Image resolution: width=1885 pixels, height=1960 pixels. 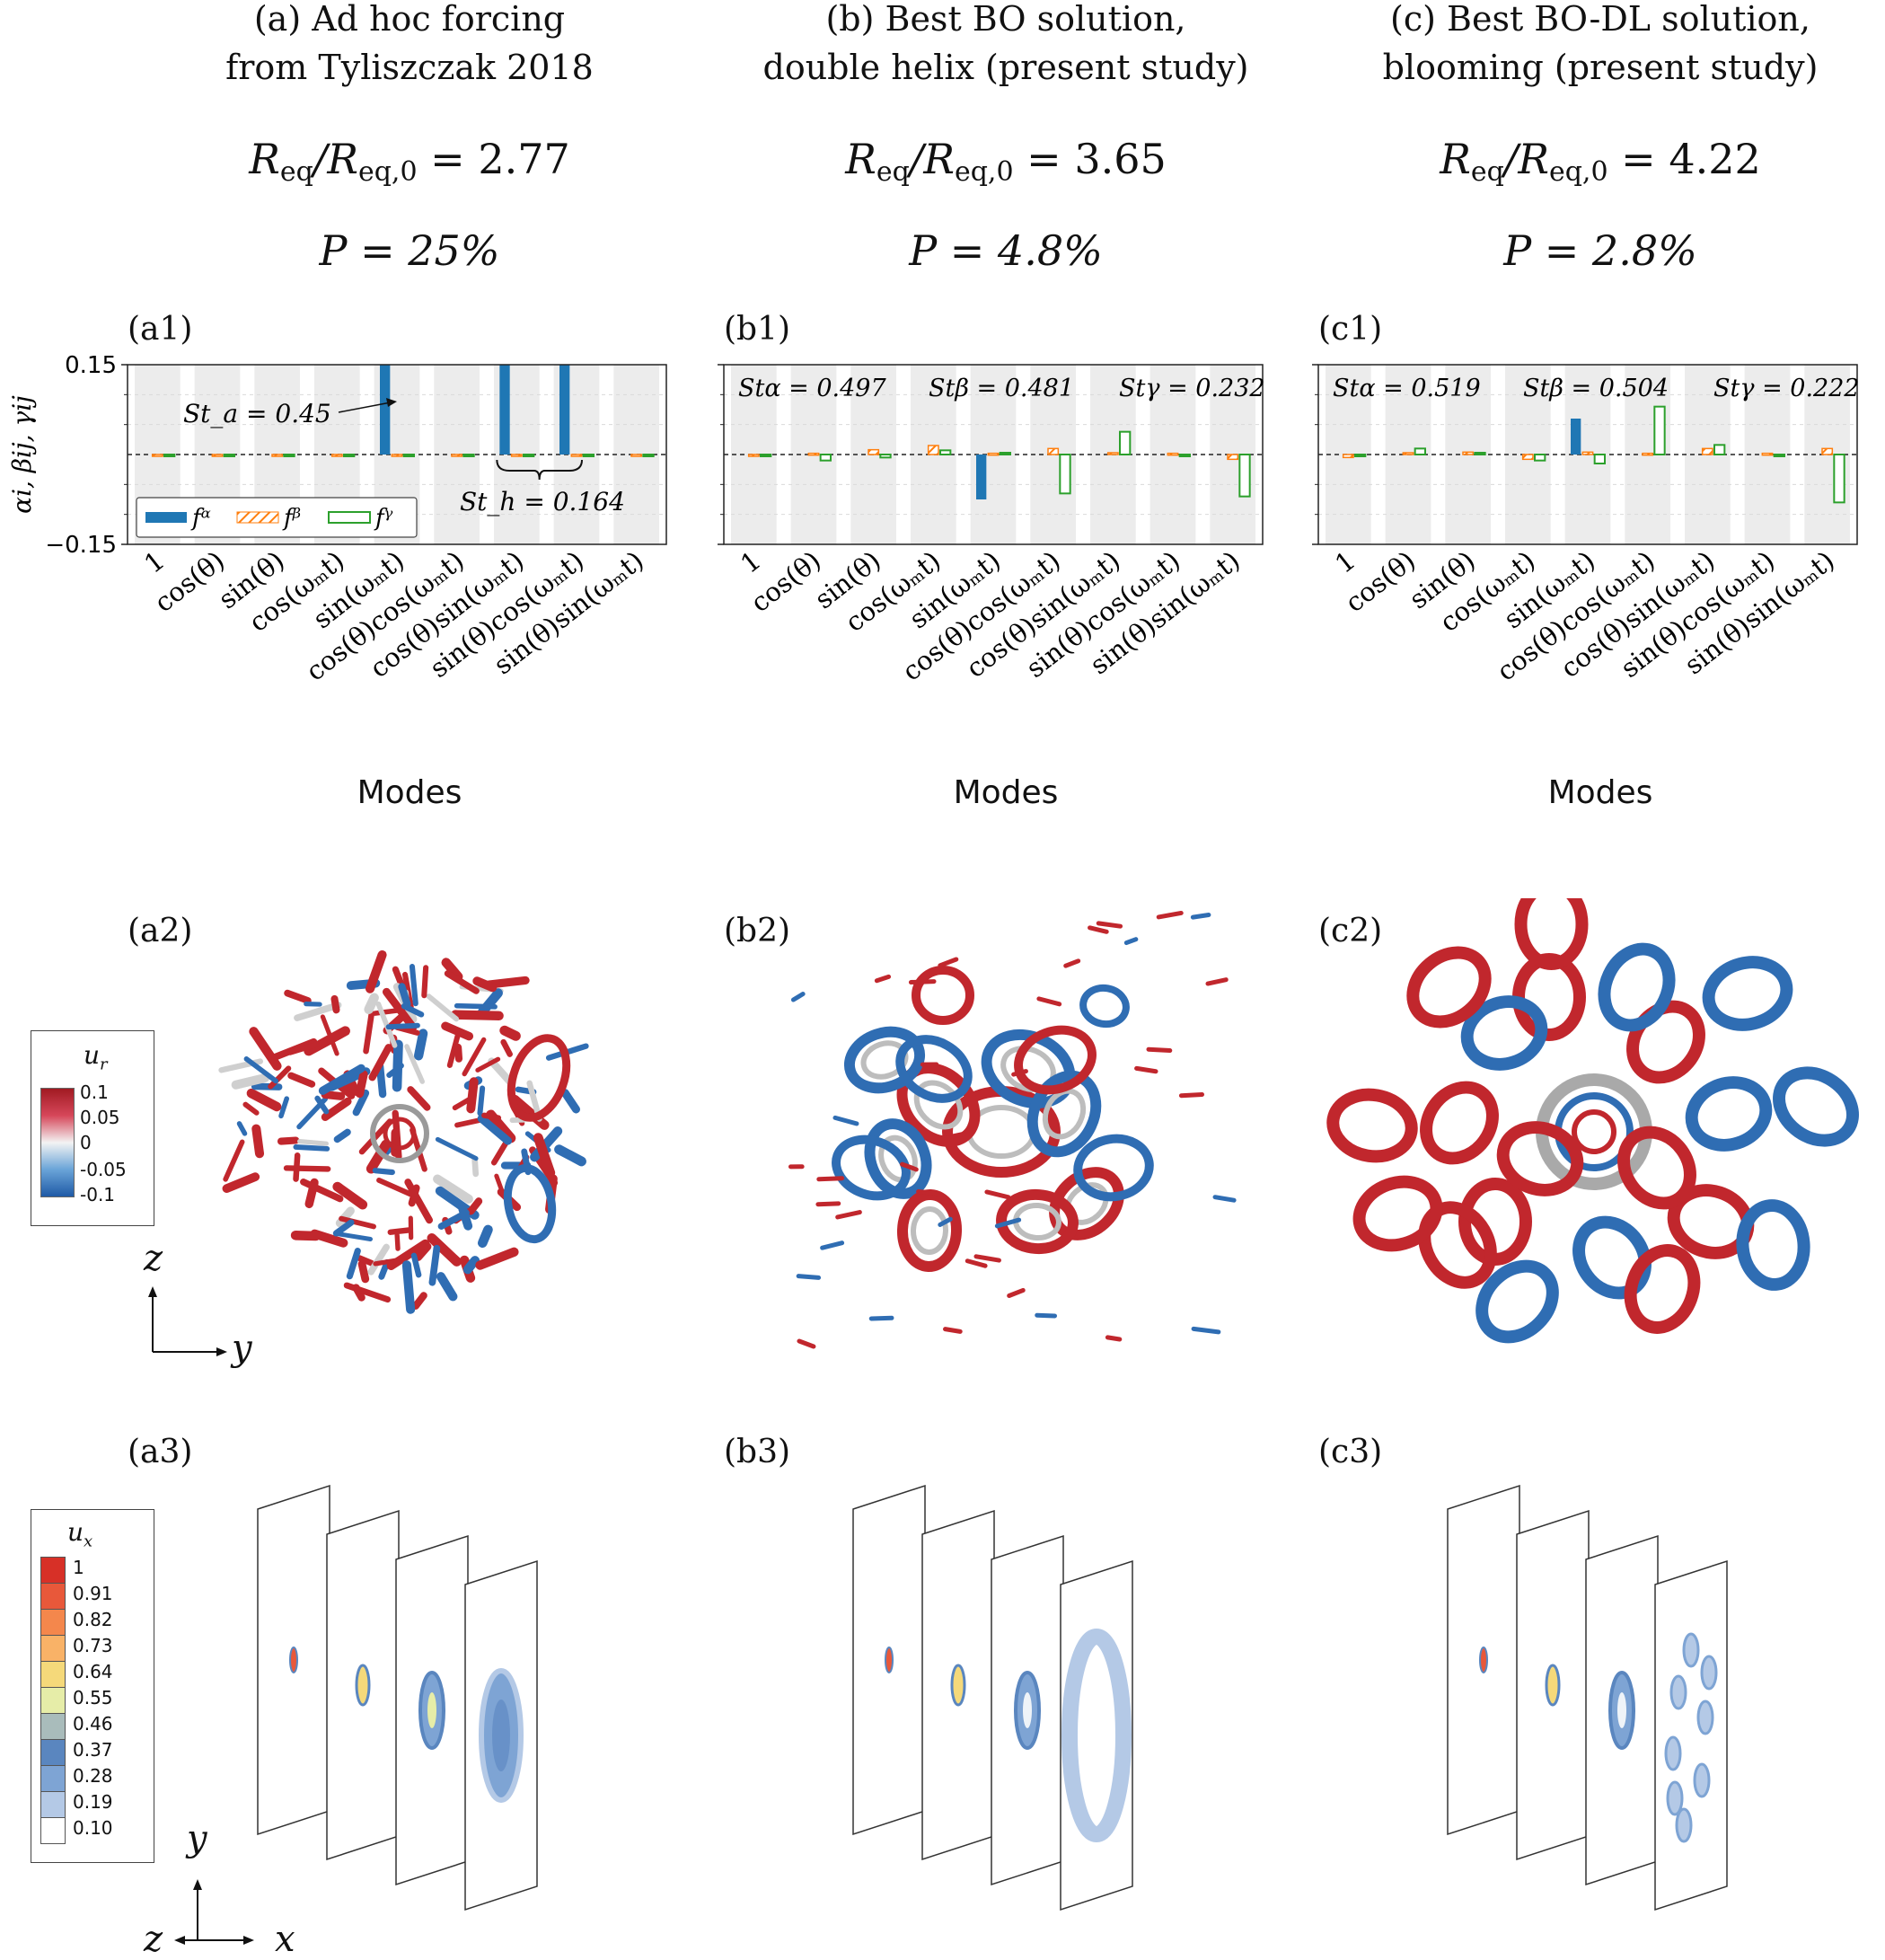 What do you see at coordinates (291, 518) in the screenshot?
I see `legend-label-beta: fᵝ` at bounding box center [291, 518].